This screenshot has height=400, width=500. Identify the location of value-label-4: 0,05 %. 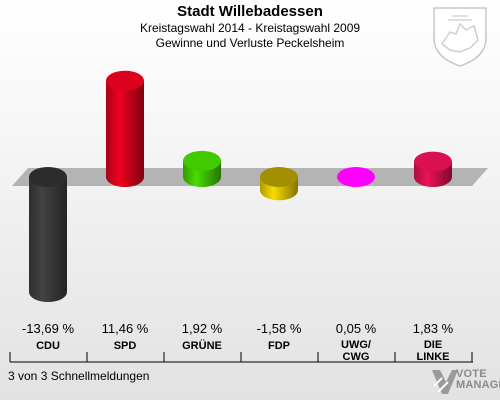
(356, 328).